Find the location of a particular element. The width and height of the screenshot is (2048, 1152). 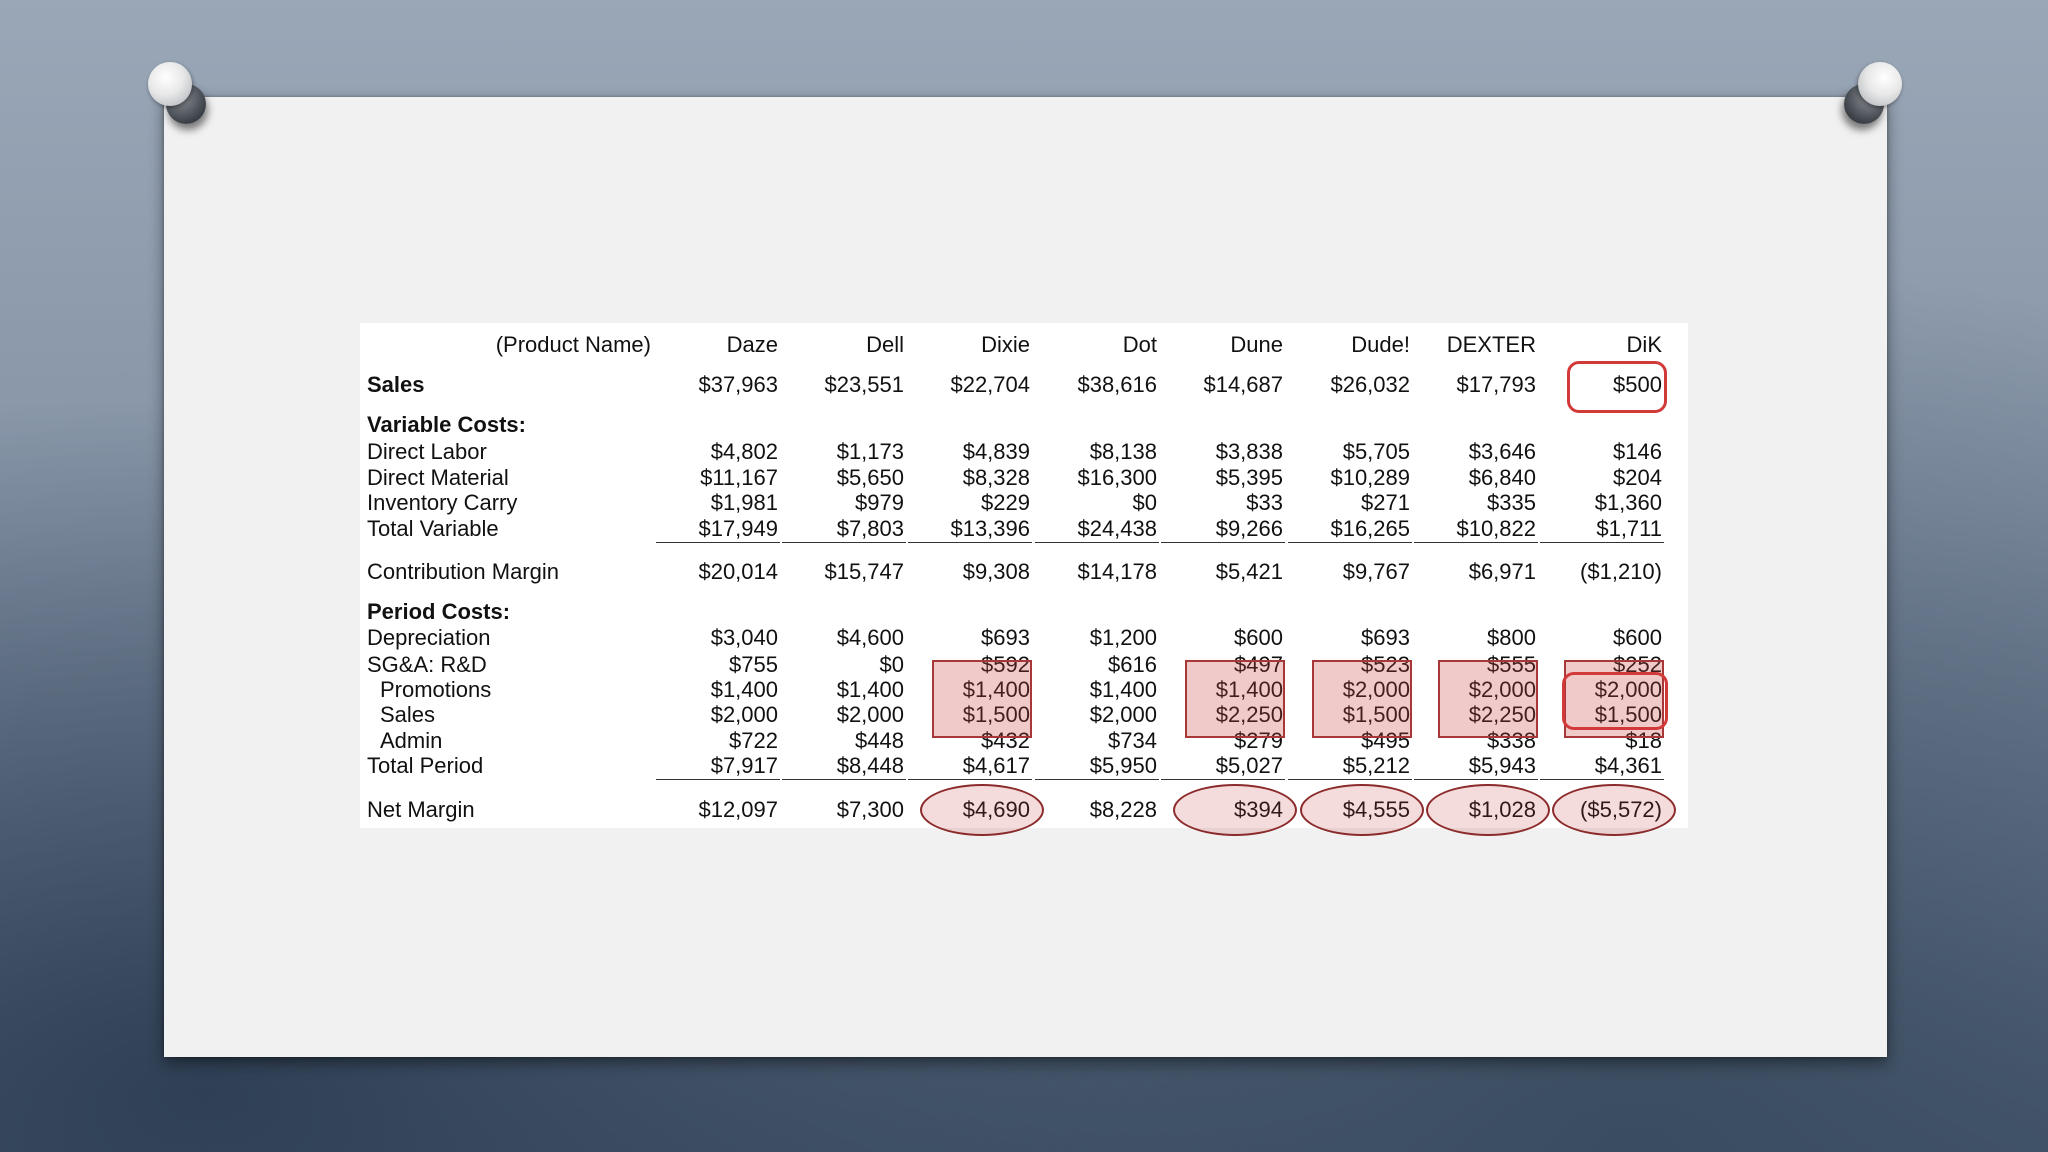

column-header: Dixie is located at coordinates (1005, 344).